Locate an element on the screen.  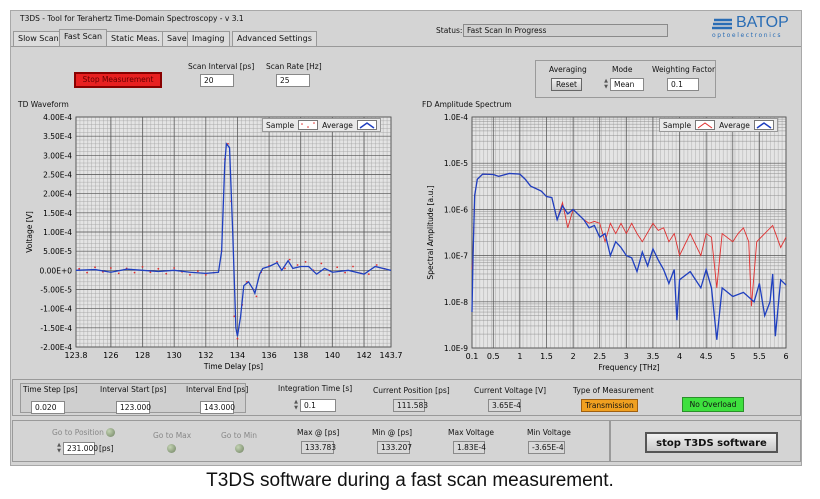
batop-logo: BATOP optoelectronics is located at coordinates (752, 27).